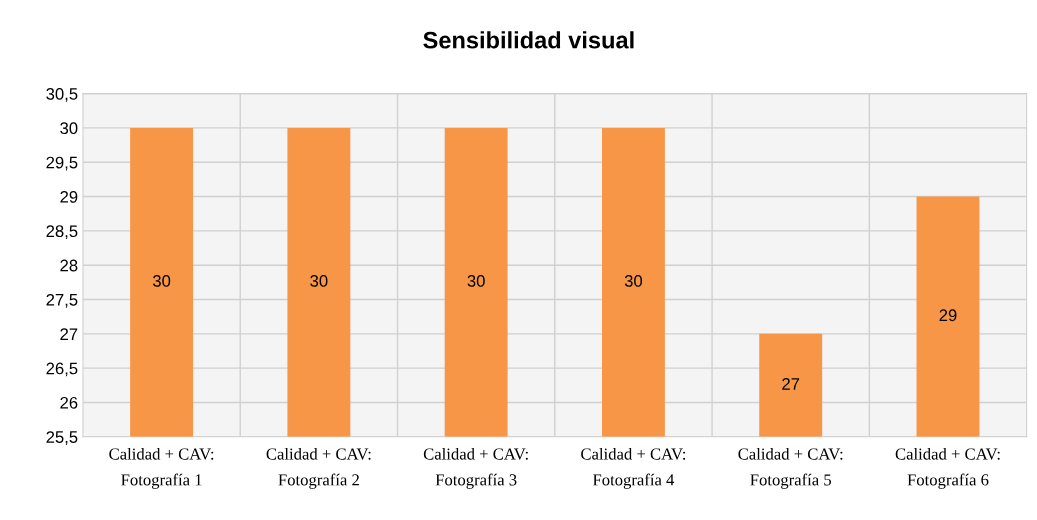  Describe the element at coordinates (791, 383) in the screenshot. I see `data-label: 27` at that location.